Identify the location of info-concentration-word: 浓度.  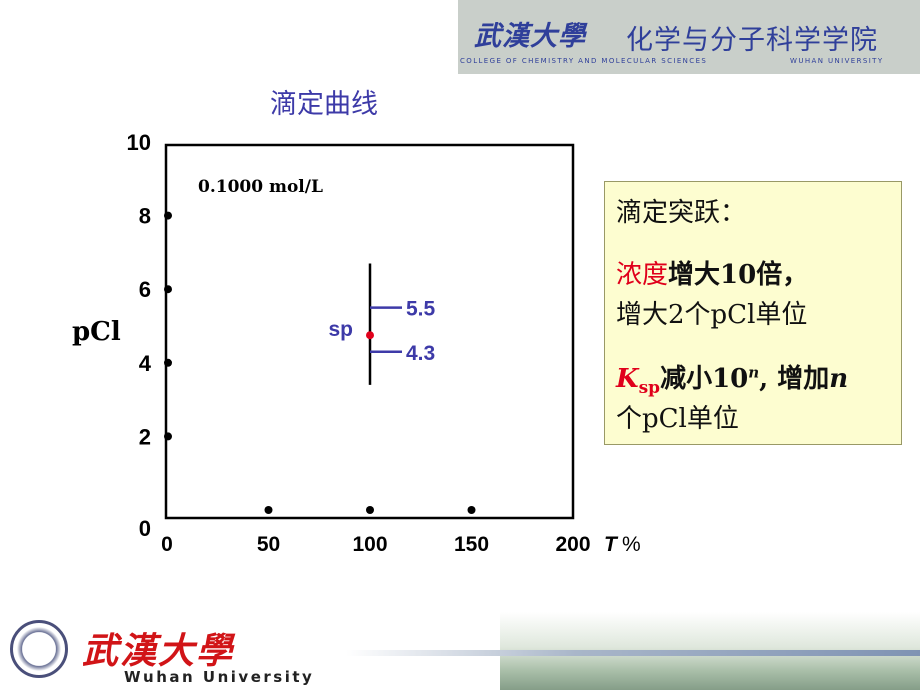
(642, 275).